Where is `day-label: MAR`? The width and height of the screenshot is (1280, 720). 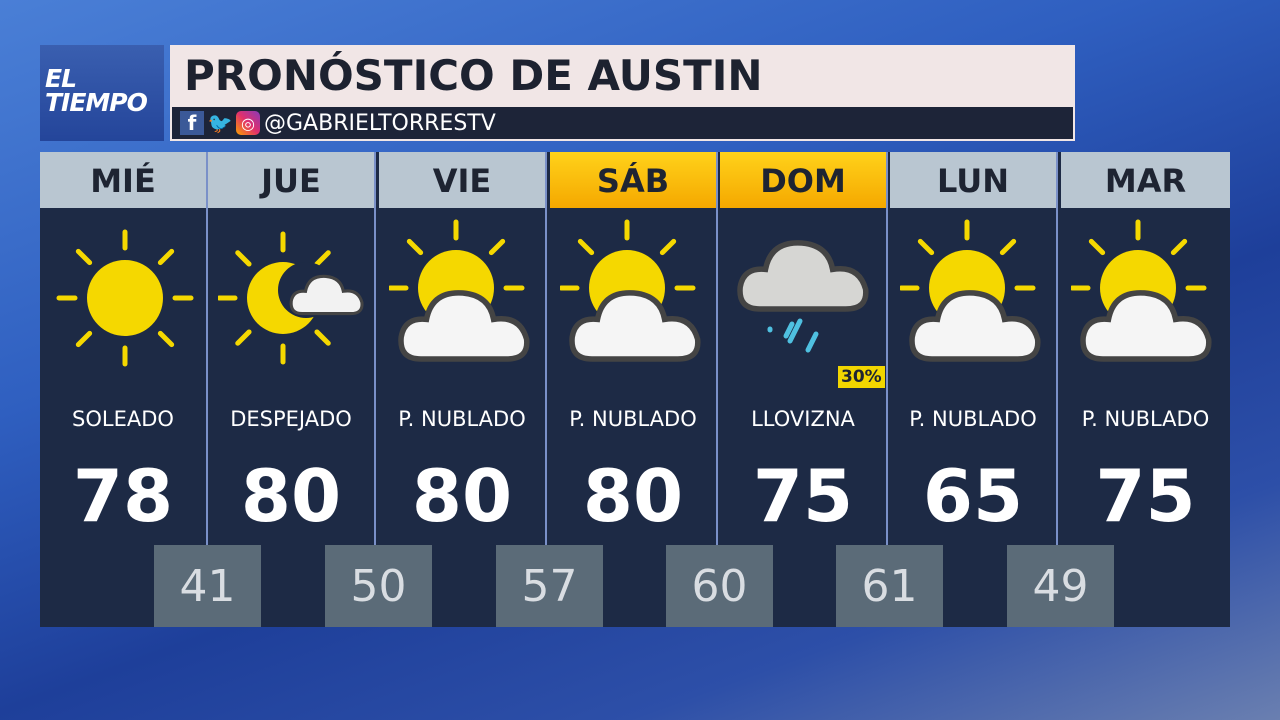 day-label: MAR is located at coordinates (1145, 180).